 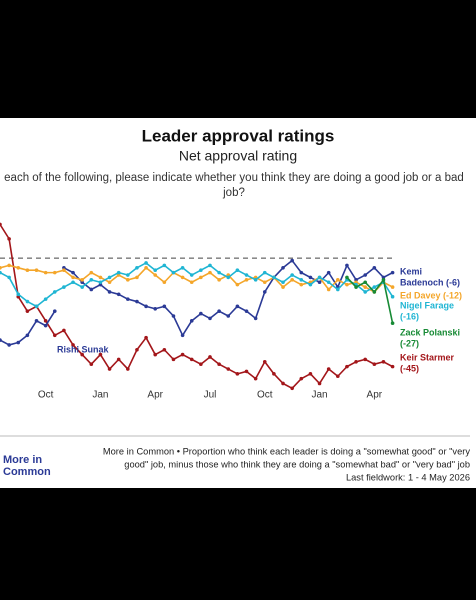 What do you see at coordinates (427, 357) in the screenshot?
I see `series-label: Keir Starmer` at bounding box center [427, 357].